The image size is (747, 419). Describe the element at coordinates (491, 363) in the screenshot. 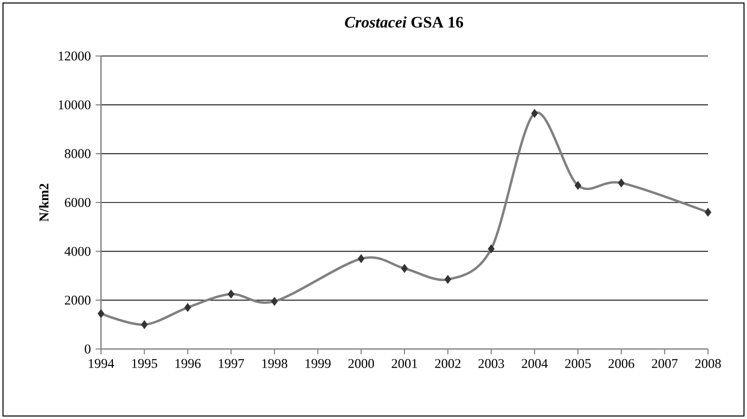

I see `x-tick-label: 2003` at that location.